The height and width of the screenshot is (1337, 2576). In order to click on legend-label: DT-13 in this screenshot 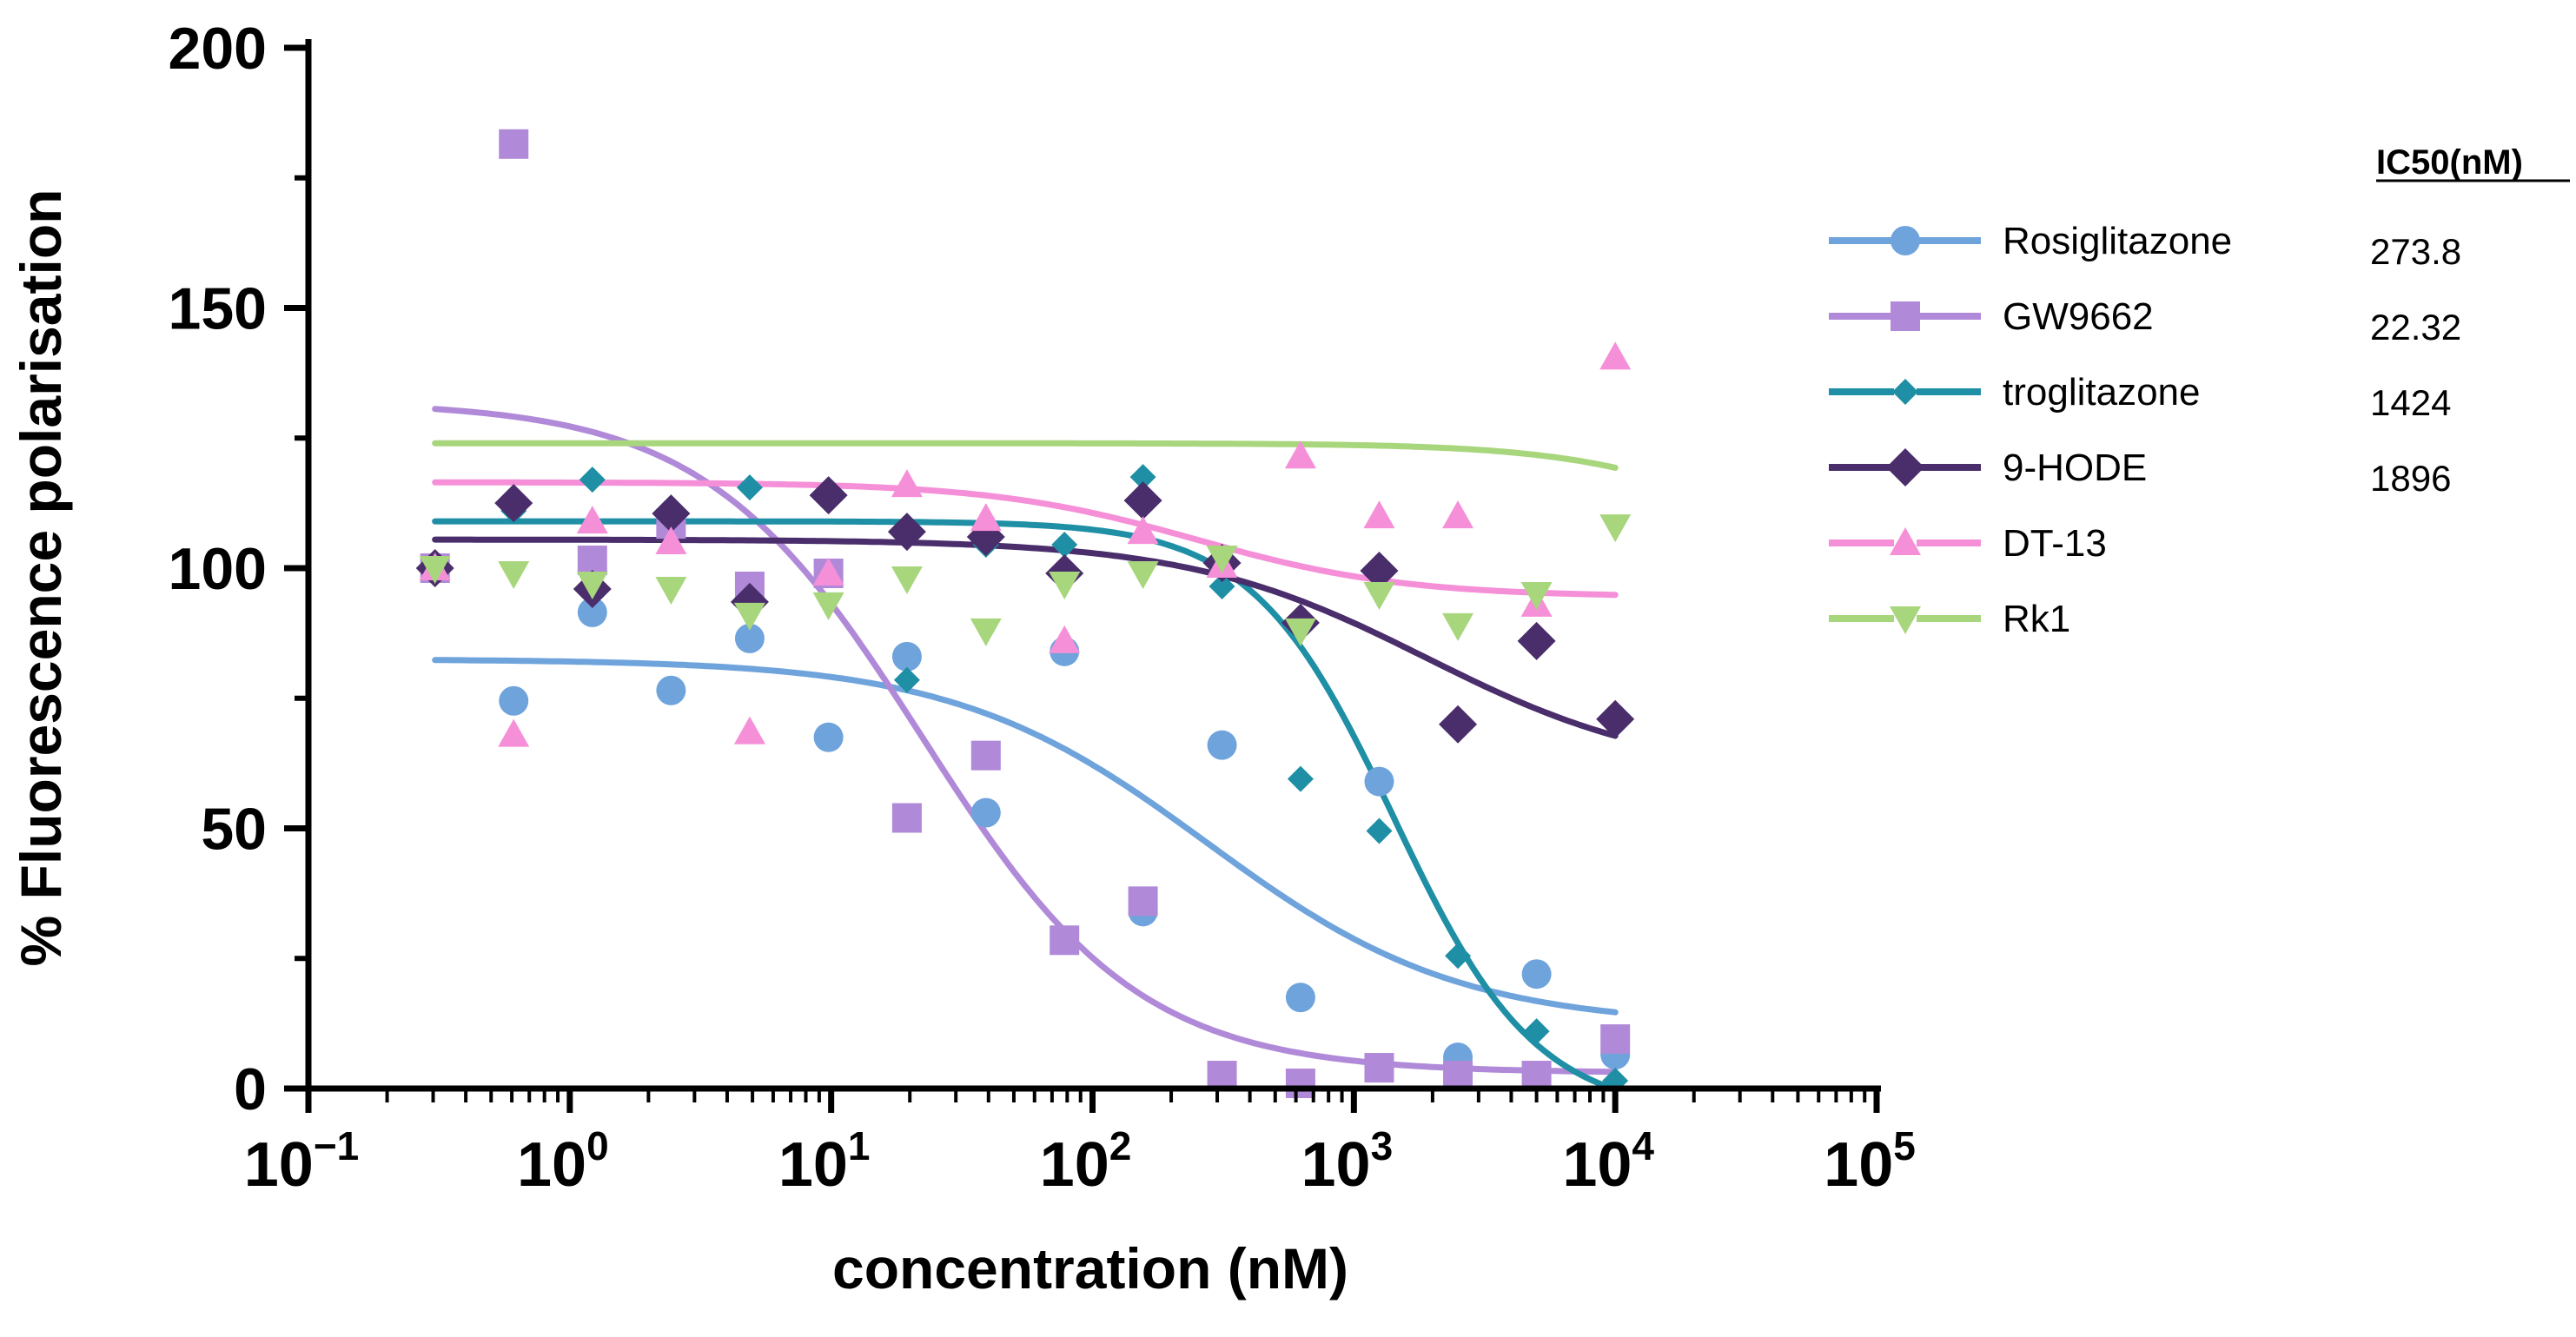, I will do `click(2055, 543)`.